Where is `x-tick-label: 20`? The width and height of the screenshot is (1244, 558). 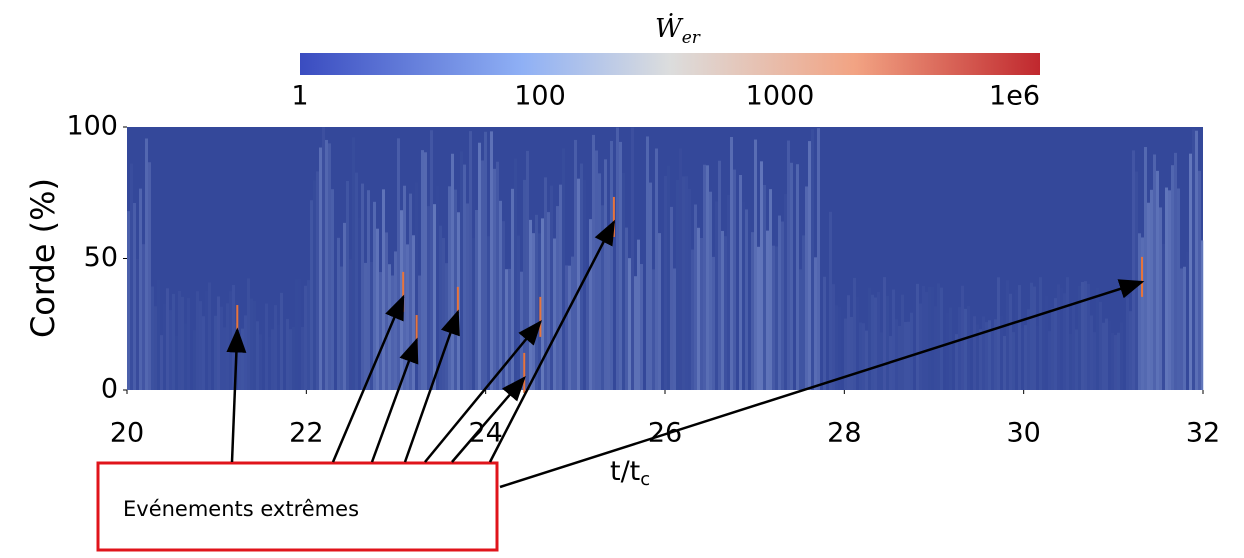
x-tick-label: 20 is located at coordinates (127, 433).